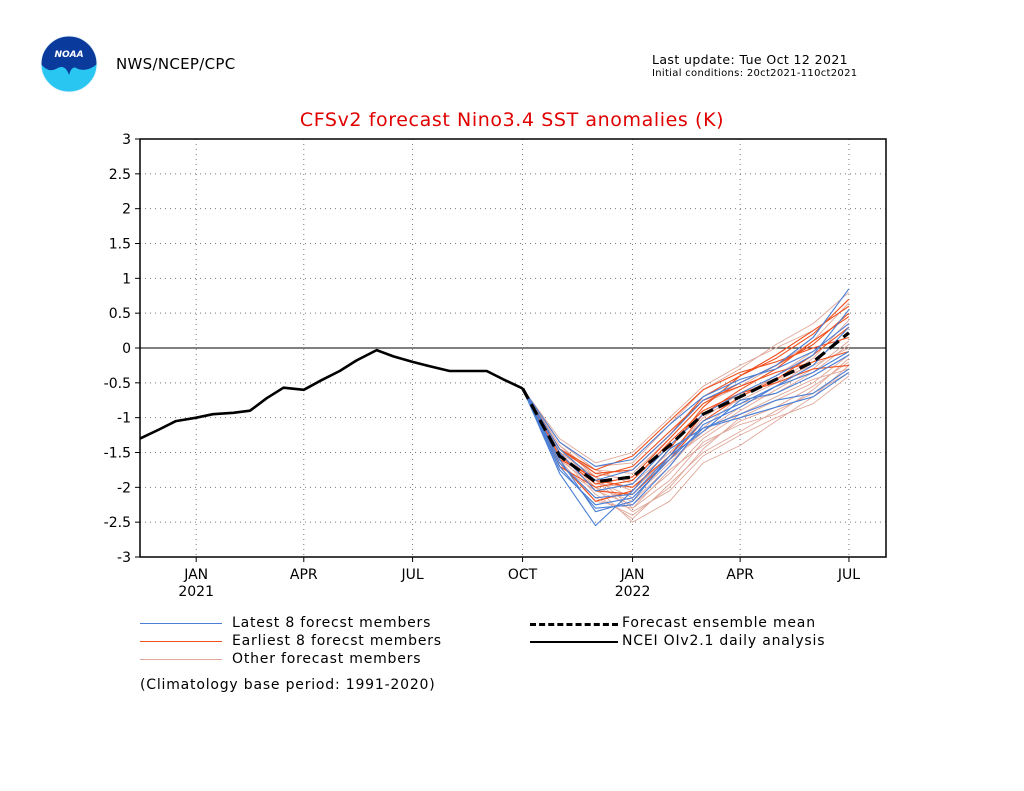 Image resolution: width=1024 pixels, height=791 pixels. What do you see at coordinates (117, 523) in the screenshot?
I see `y-tick-label: -2.5` at bounding box center [117, 523].